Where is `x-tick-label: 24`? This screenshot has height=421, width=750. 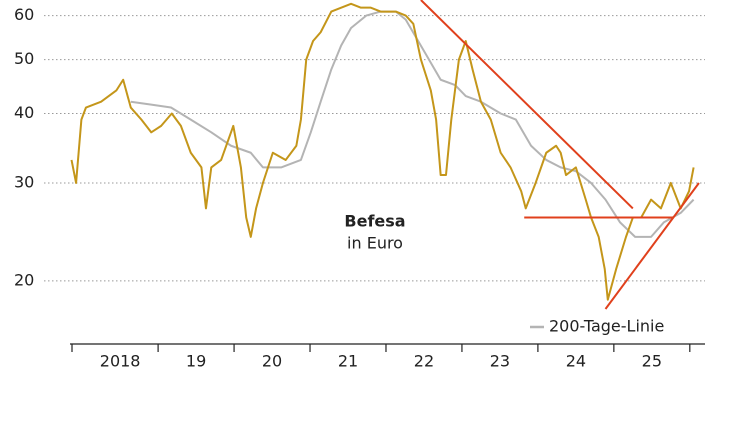
x-tick-label: 24 is located at coordinates (576, 361).